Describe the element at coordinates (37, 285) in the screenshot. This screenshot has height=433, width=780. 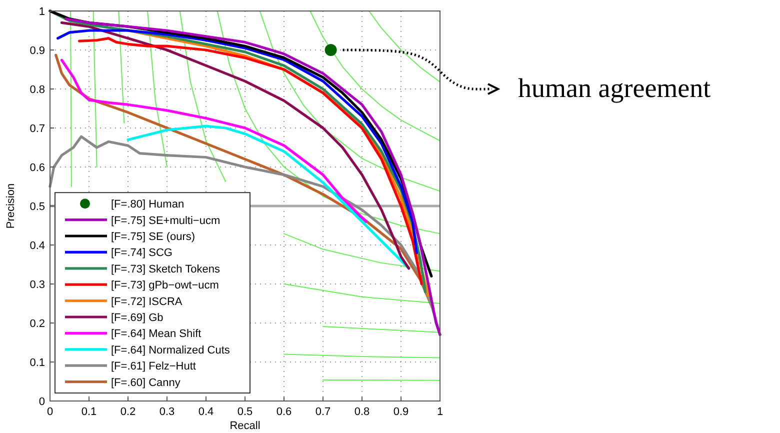
I see `y-tick-label: 0.3` at that location.